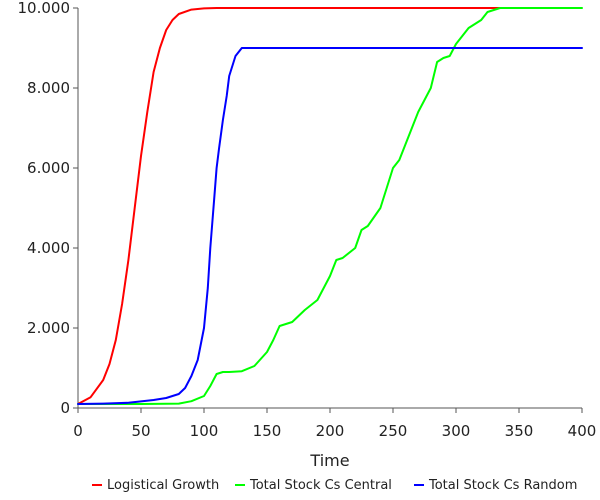 The image size is (600, 500). What do you see at coordinates (78, 431) in the screenshot?
I see `x-tick-label: 0` at bounding box center [78, 431].